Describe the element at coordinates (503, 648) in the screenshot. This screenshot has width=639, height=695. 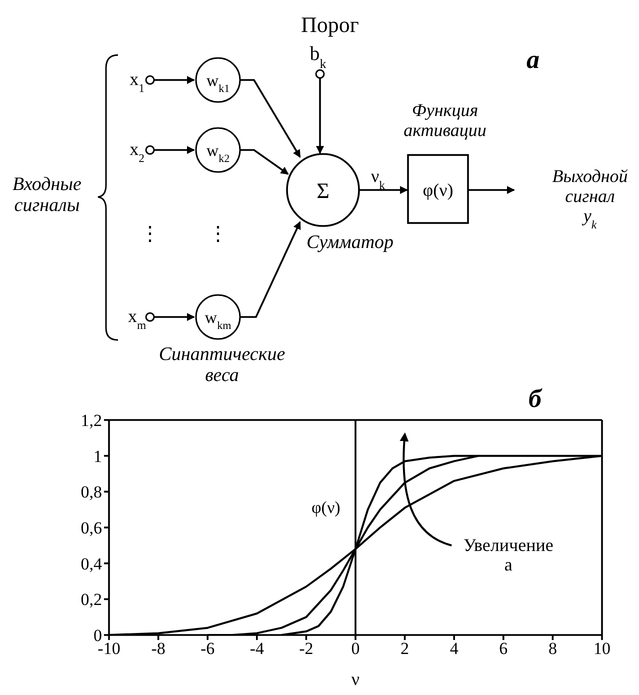
I see `x-tick-label: 6` at that location.